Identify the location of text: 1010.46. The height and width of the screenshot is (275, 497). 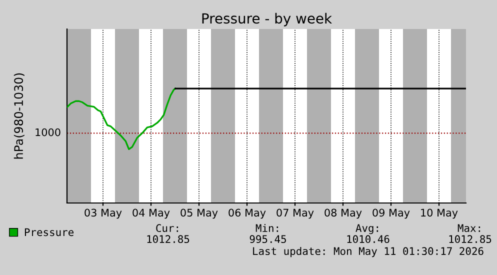
(368, 239).